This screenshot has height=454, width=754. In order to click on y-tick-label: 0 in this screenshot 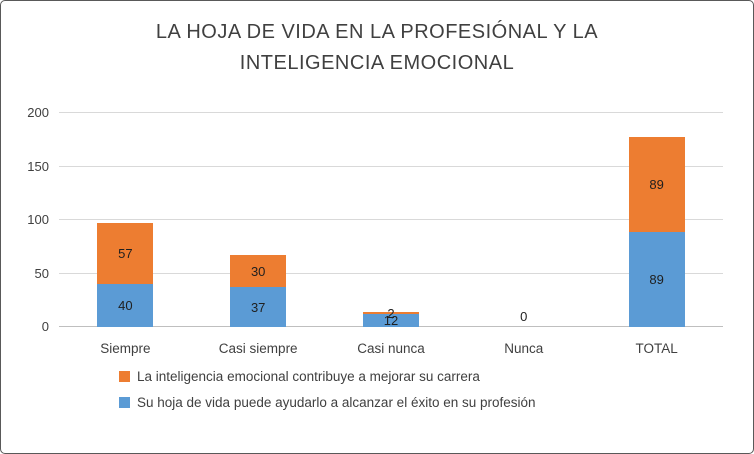, I will do `click(45, 326)`.